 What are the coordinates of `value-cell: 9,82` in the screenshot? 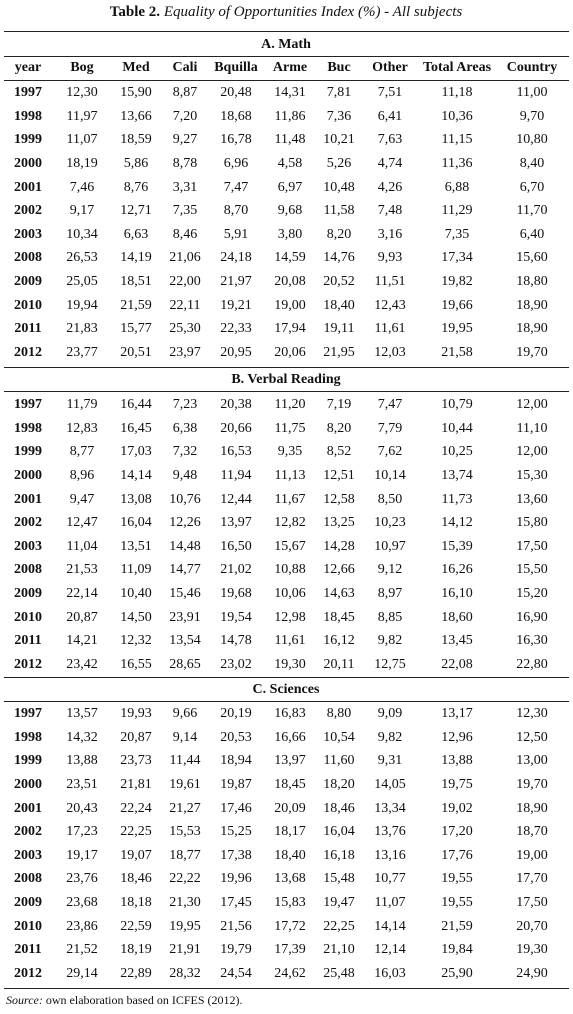 It's located at (390, 641).